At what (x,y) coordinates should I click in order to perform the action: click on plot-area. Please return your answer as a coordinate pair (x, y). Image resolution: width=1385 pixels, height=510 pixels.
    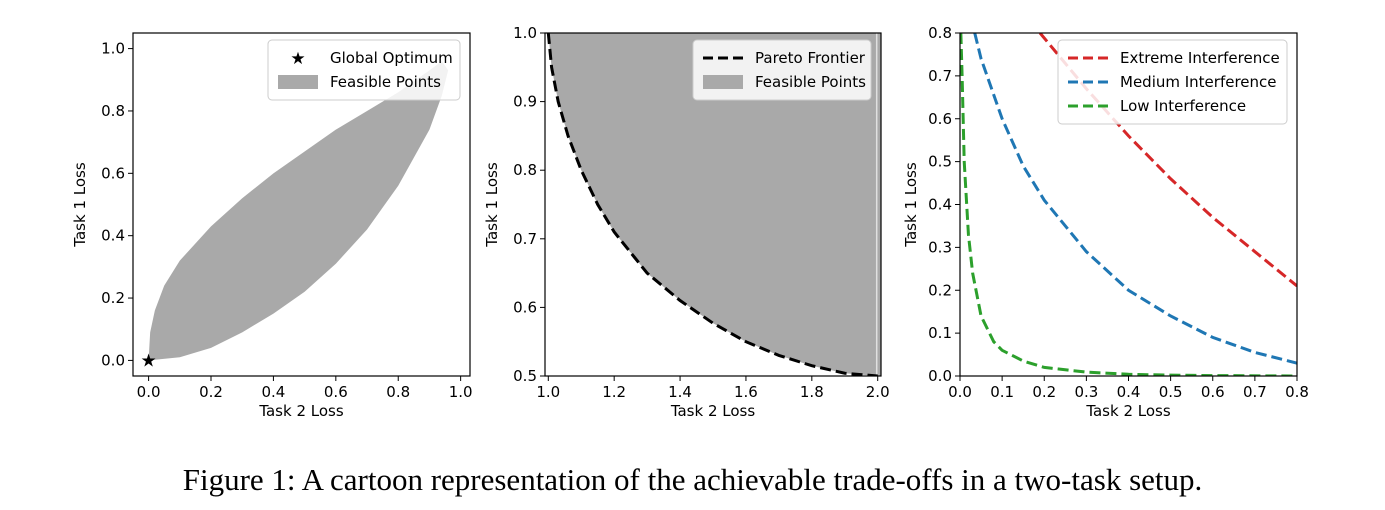
    Looking at the image, I should click on (298, 211).